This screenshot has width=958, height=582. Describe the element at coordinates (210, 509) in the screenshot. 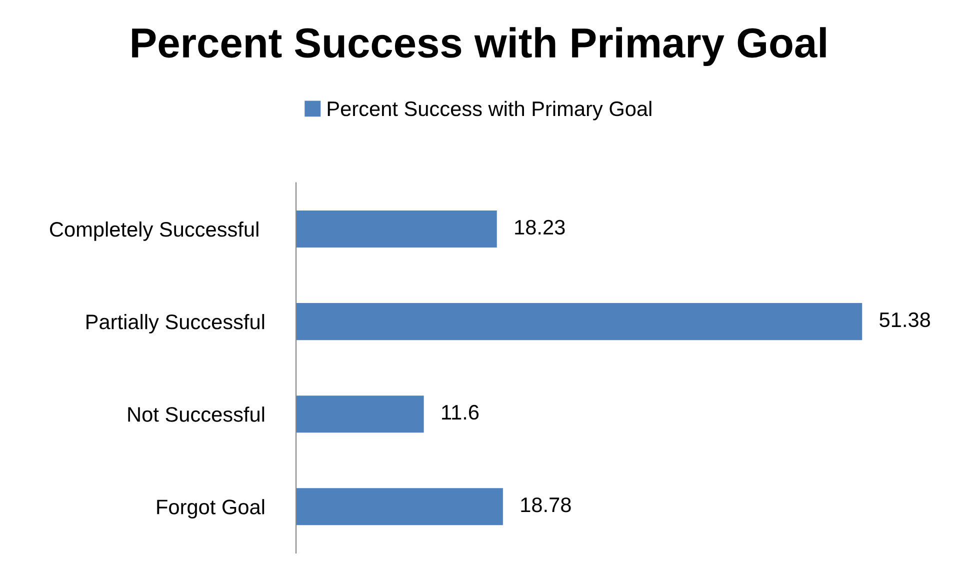

I see `y-tick-label: Forgot Goal` at that location.